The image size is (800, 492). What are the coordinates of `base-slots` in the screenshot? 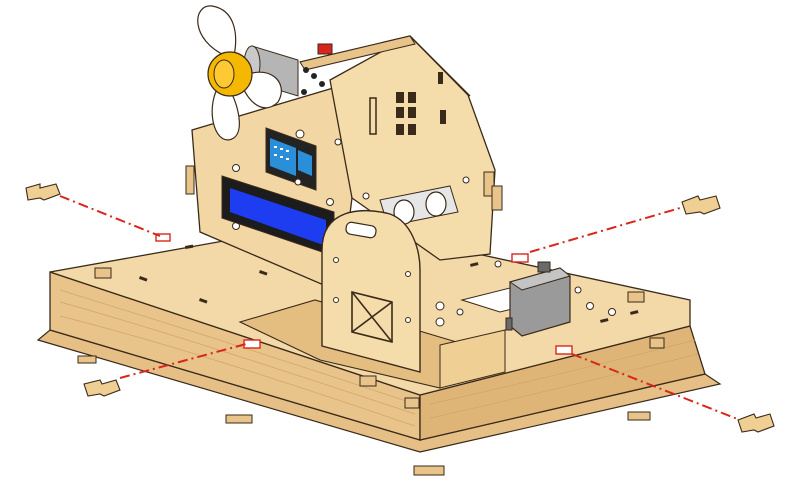 It's located at (388, 283).